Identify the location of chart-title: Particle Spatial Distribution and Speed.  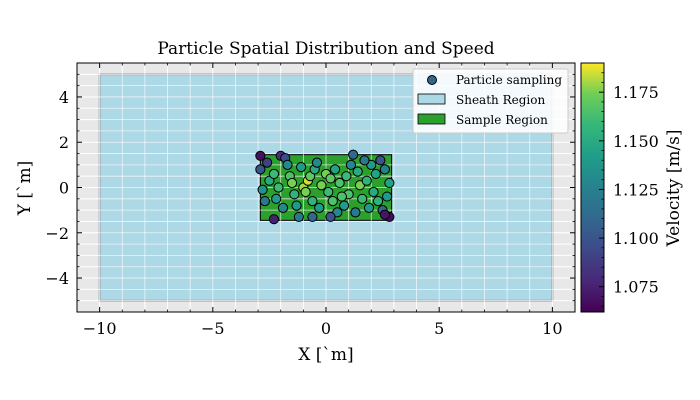
(325, 49).